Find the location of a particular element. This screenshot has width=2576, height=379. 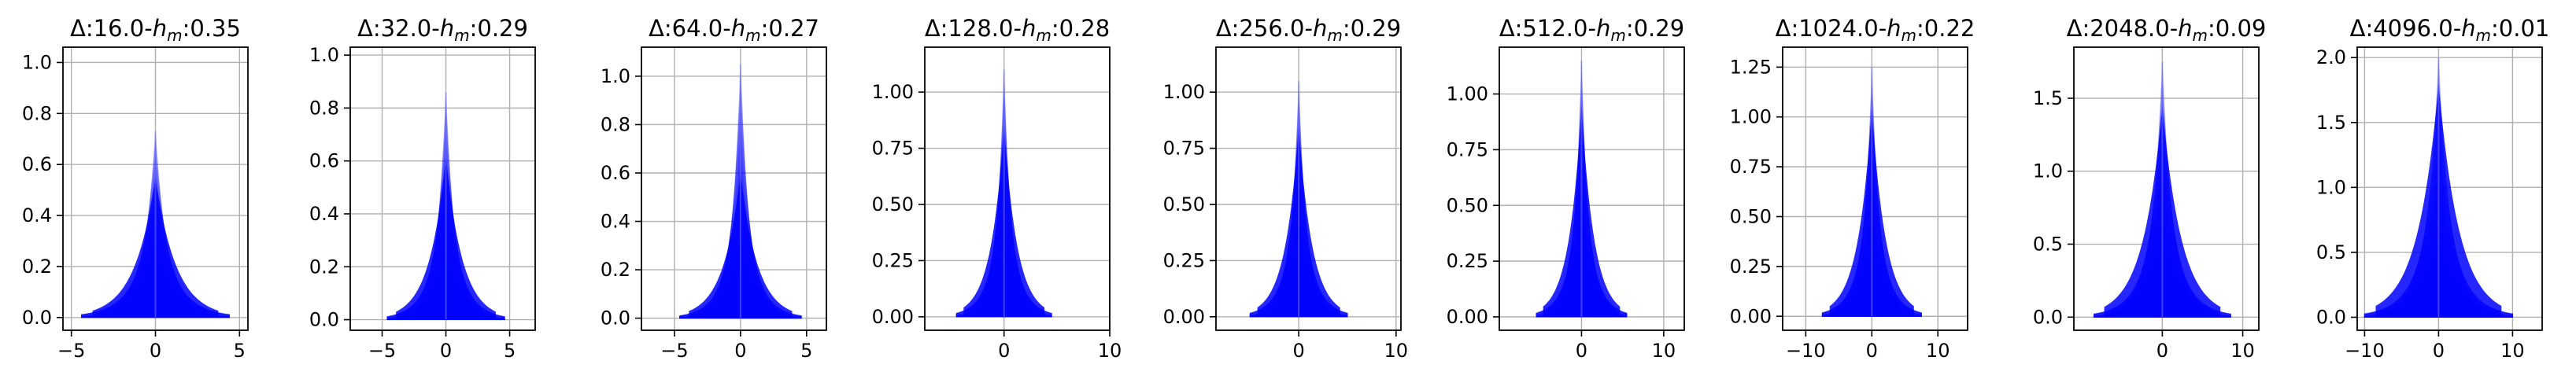

title-suffix: :0.29 is located at coordinates (1655, 28).